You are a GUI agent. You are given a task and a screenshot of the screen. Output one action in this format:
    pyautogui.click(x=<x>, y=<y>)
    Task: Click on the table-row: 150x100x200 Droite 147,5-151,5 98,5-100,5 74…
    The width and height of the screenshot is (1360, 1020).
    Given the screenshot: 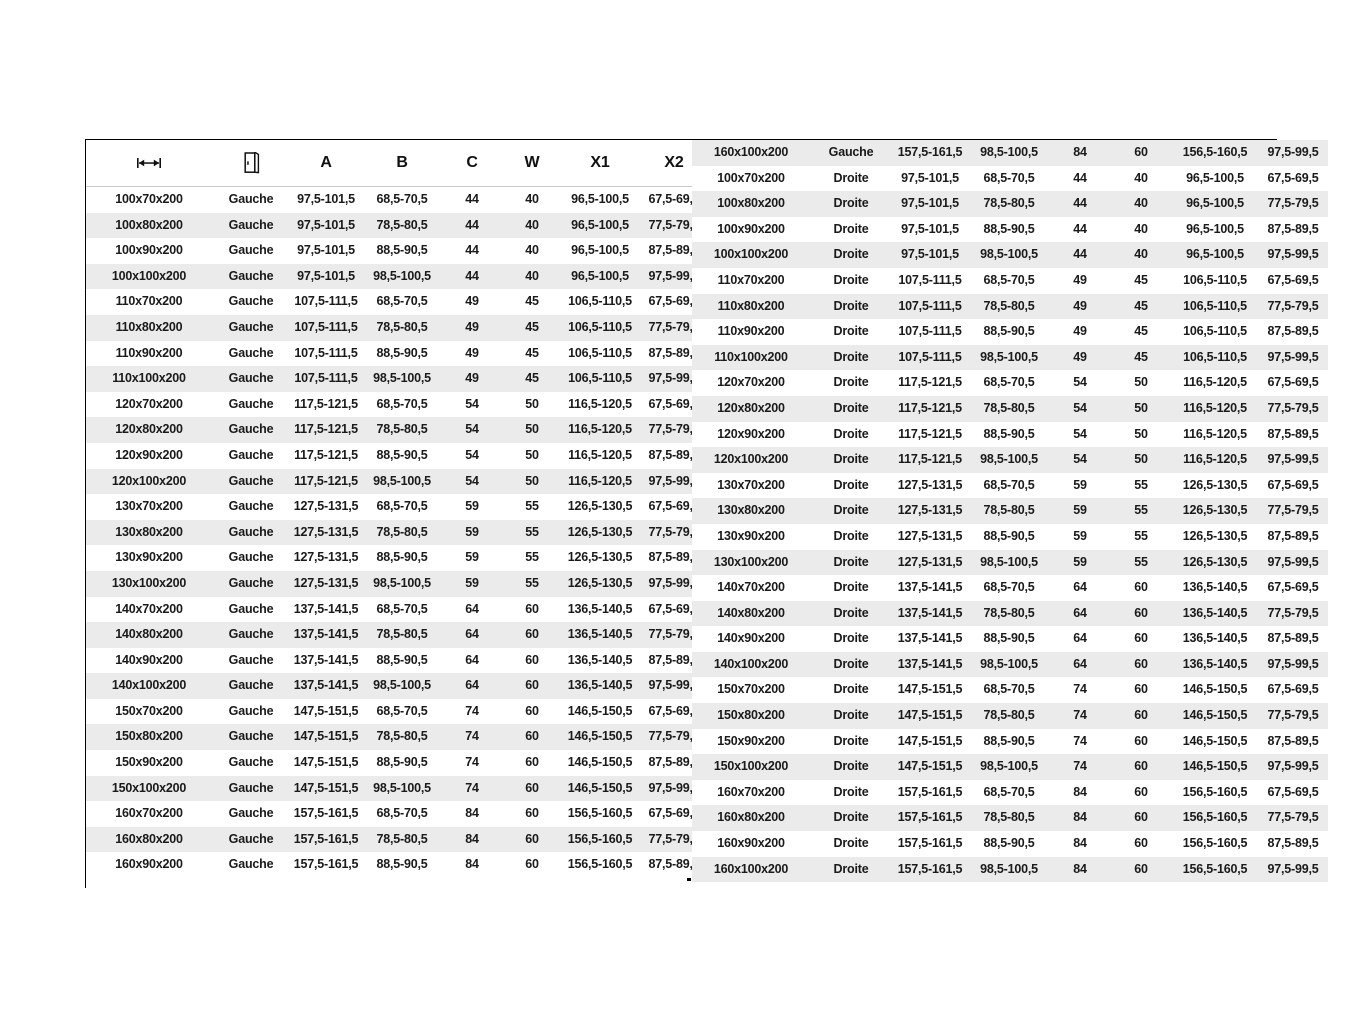 What is the action you would take?
    pyautogui.click(x=1010, y=767)
    